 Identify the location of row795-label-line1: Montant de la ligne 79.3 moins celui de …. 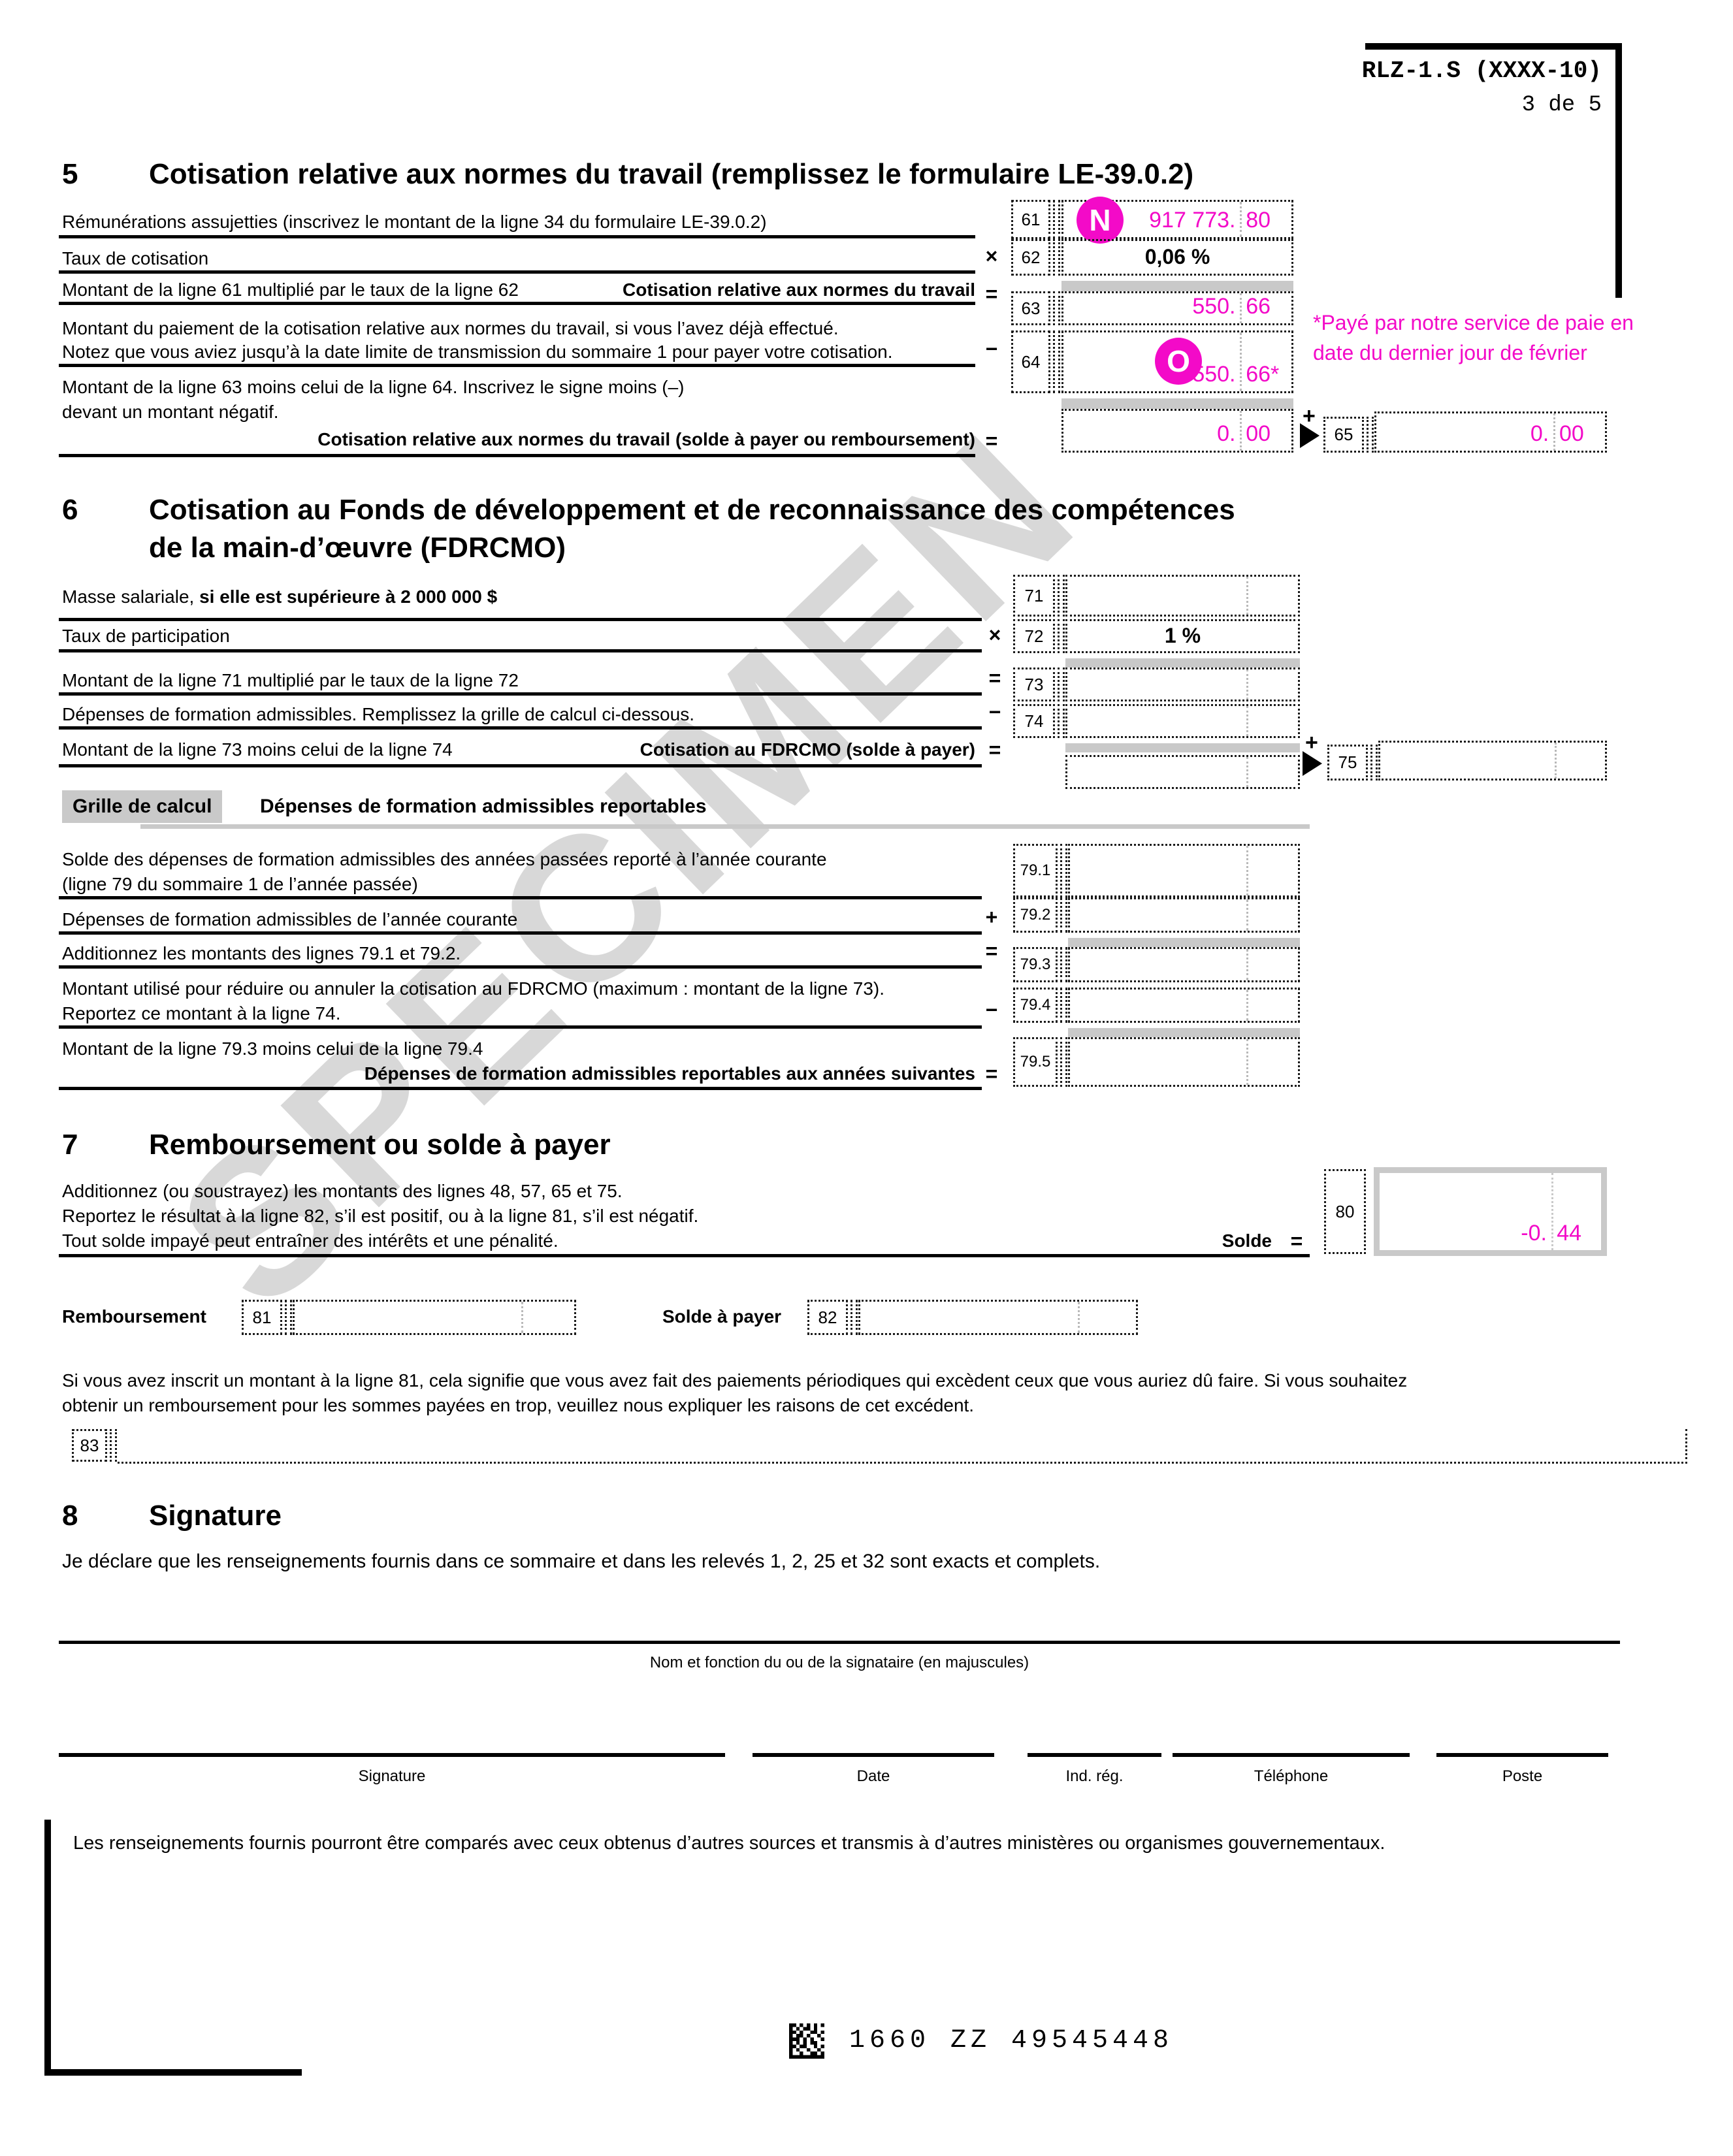
(272, 1049).